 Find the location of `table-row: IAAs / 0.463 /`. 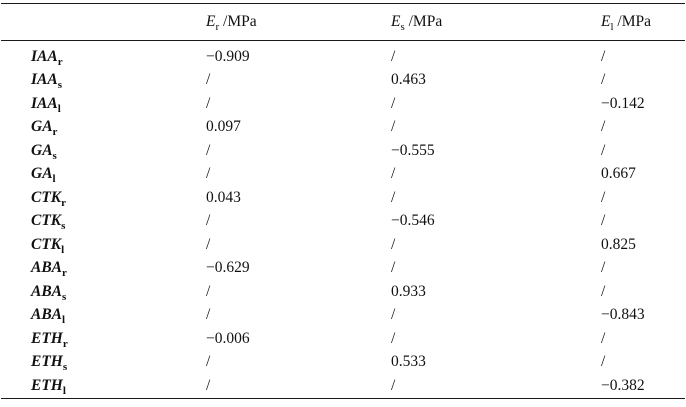

table-row: IAAs / 0.463 / is located at coordinates (343, 81).